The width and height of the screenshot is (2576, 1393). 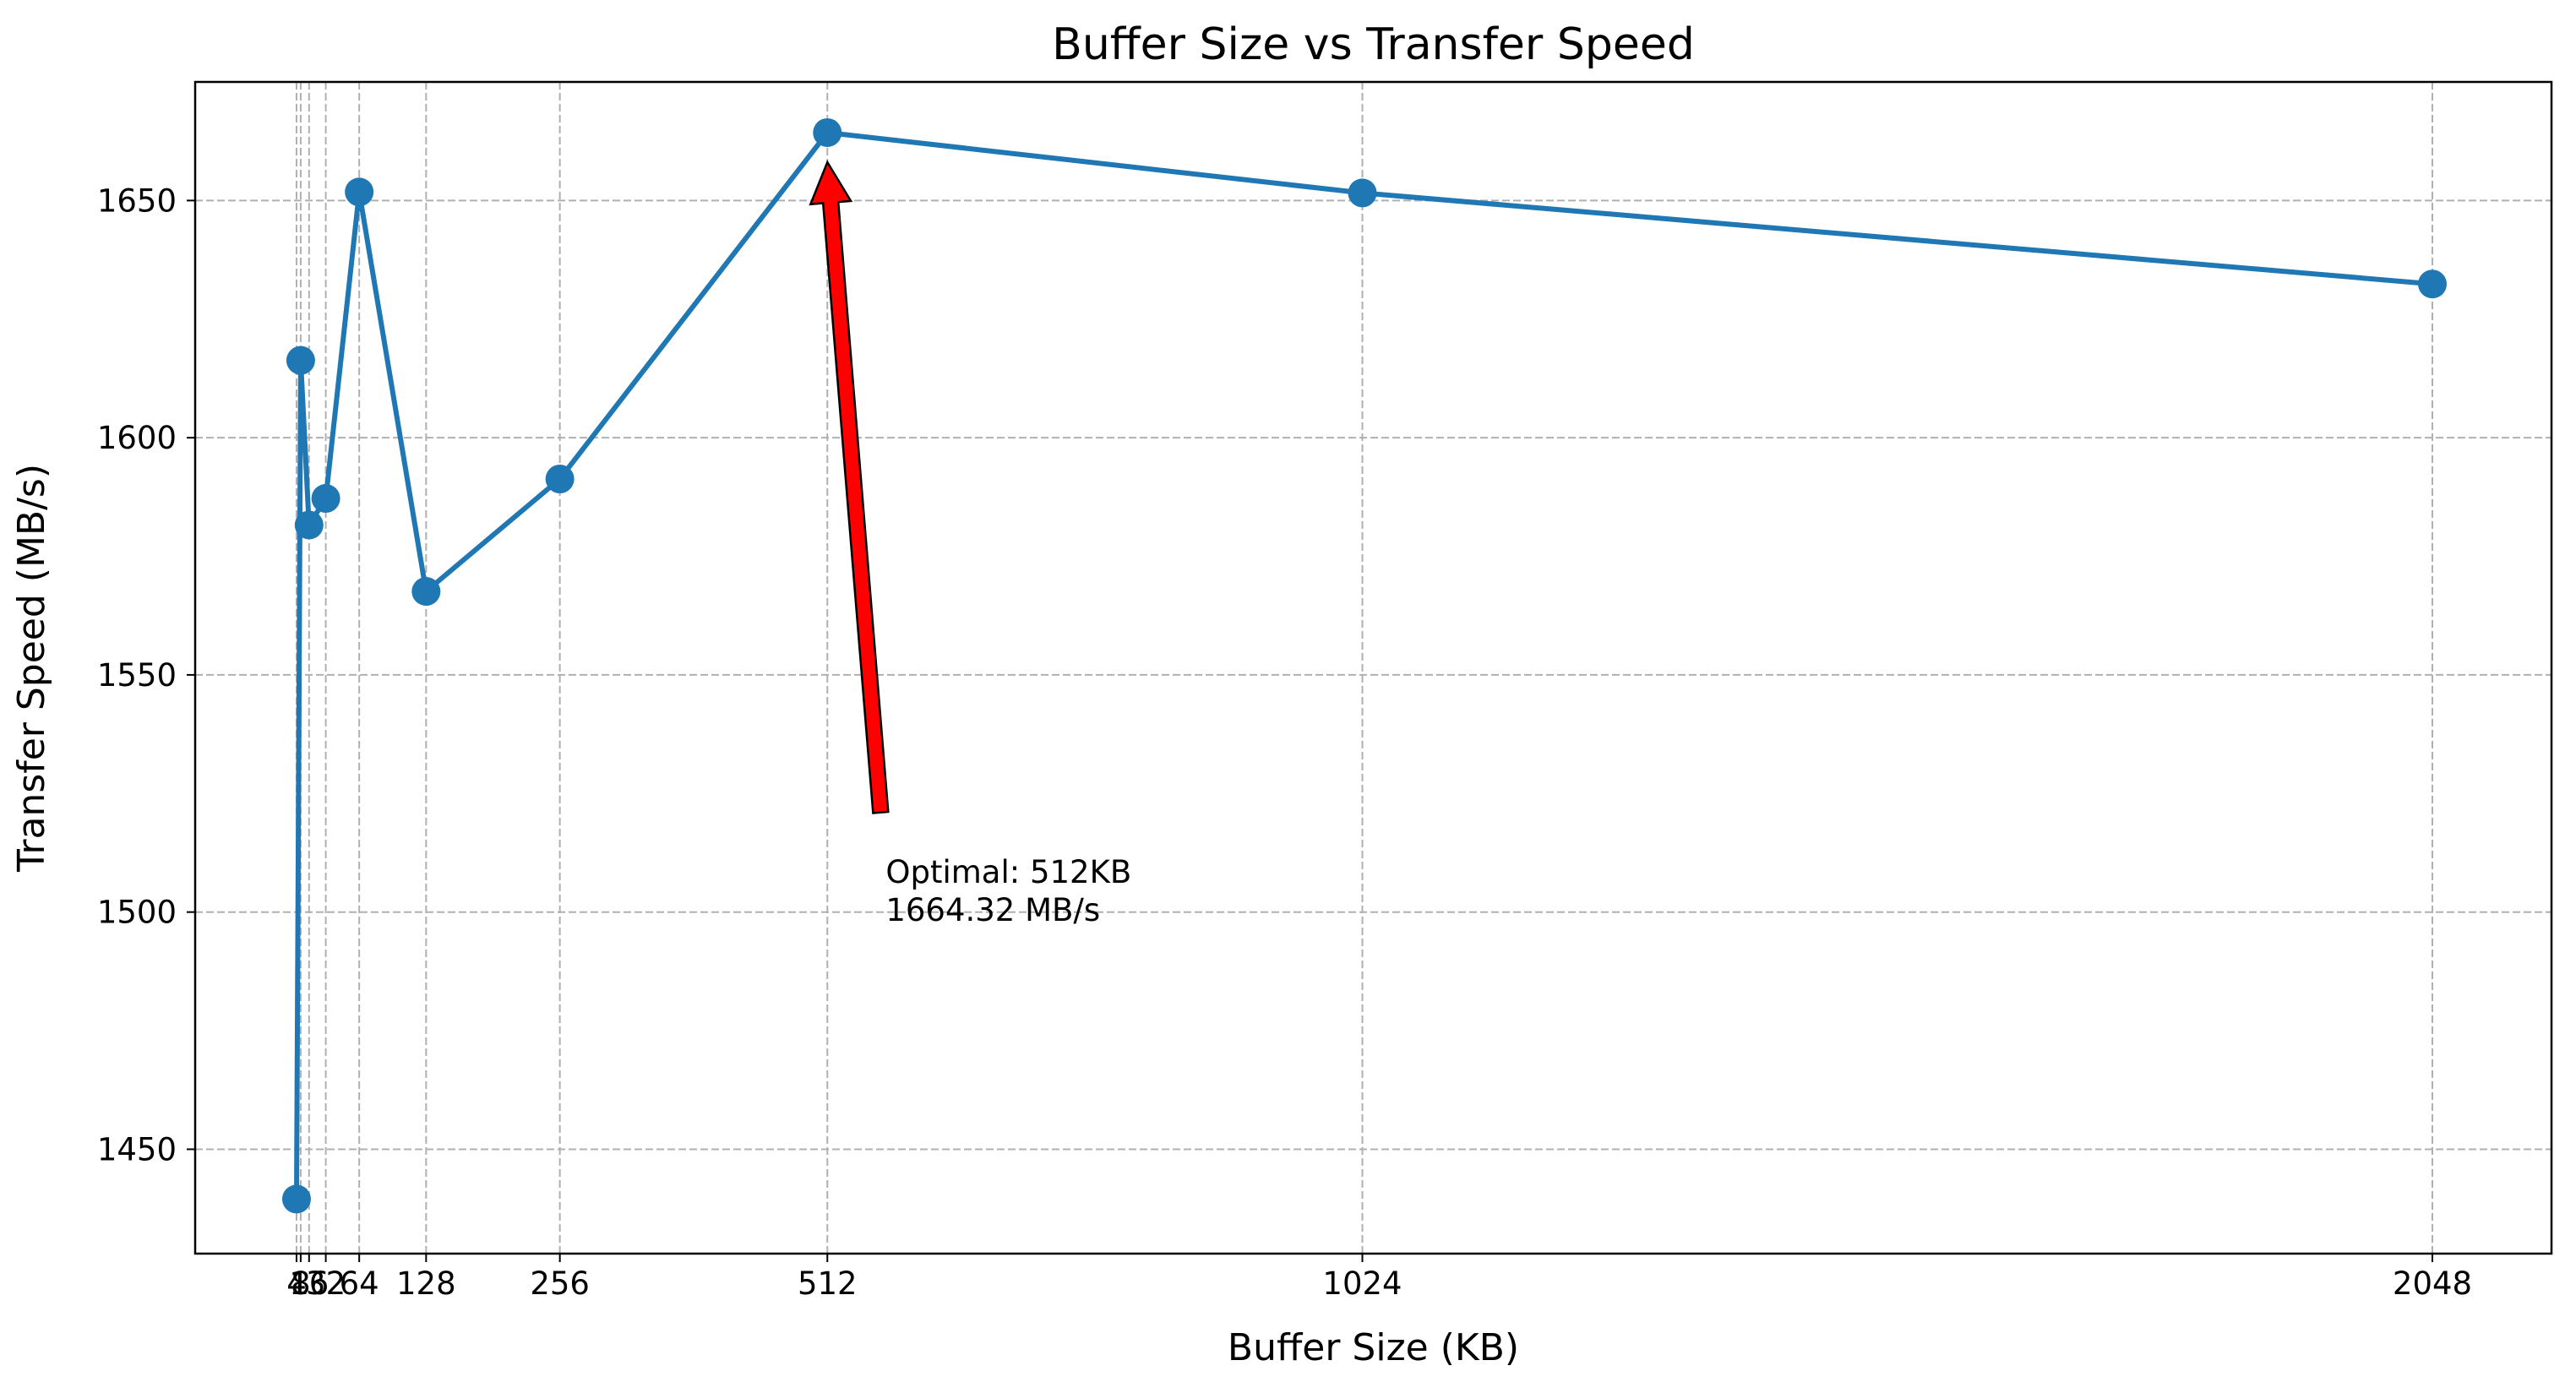 What do you see at coordinates (426, 1283) in the screenshot?
I see `x-tick-label: 128` at bounding box center [426, 1283].